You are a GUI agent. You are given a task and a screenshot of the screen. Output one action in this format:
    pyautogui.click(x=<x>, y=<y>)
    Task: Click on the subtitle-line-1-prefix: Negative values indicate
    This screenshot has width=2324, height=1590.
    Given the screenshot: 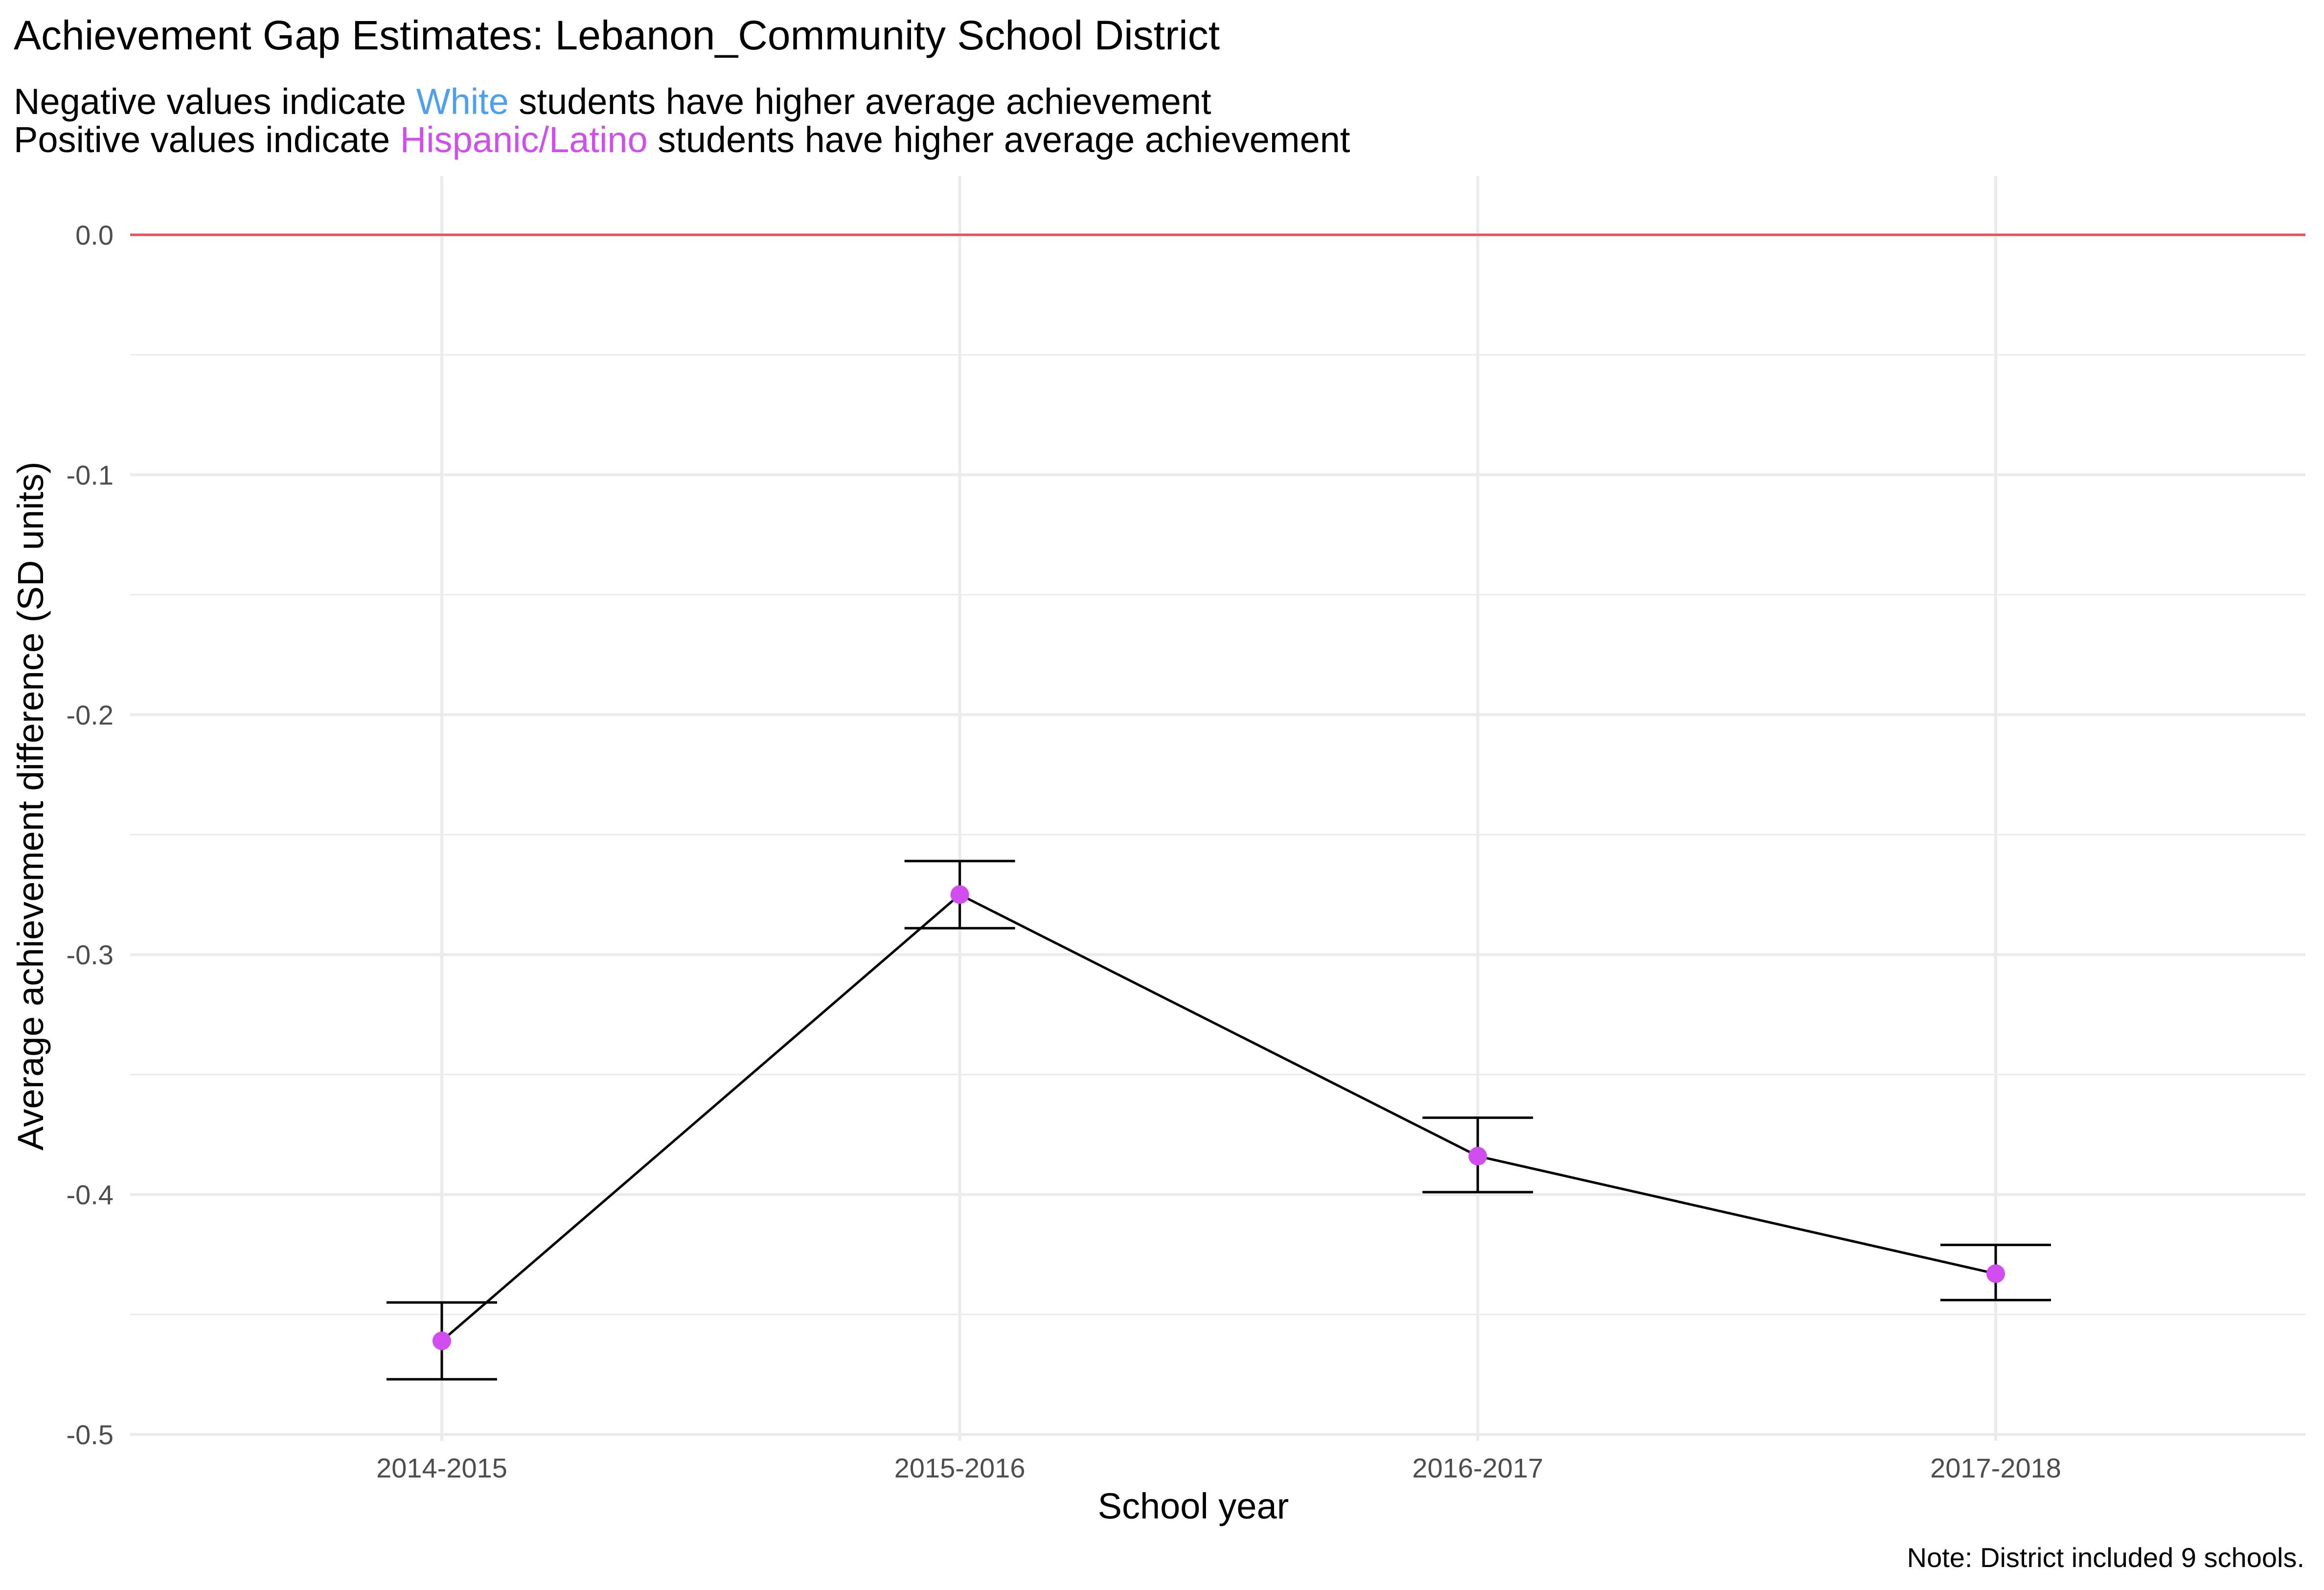 What is the action you would take?
    pyautogui.click(x=215, y=102)
    